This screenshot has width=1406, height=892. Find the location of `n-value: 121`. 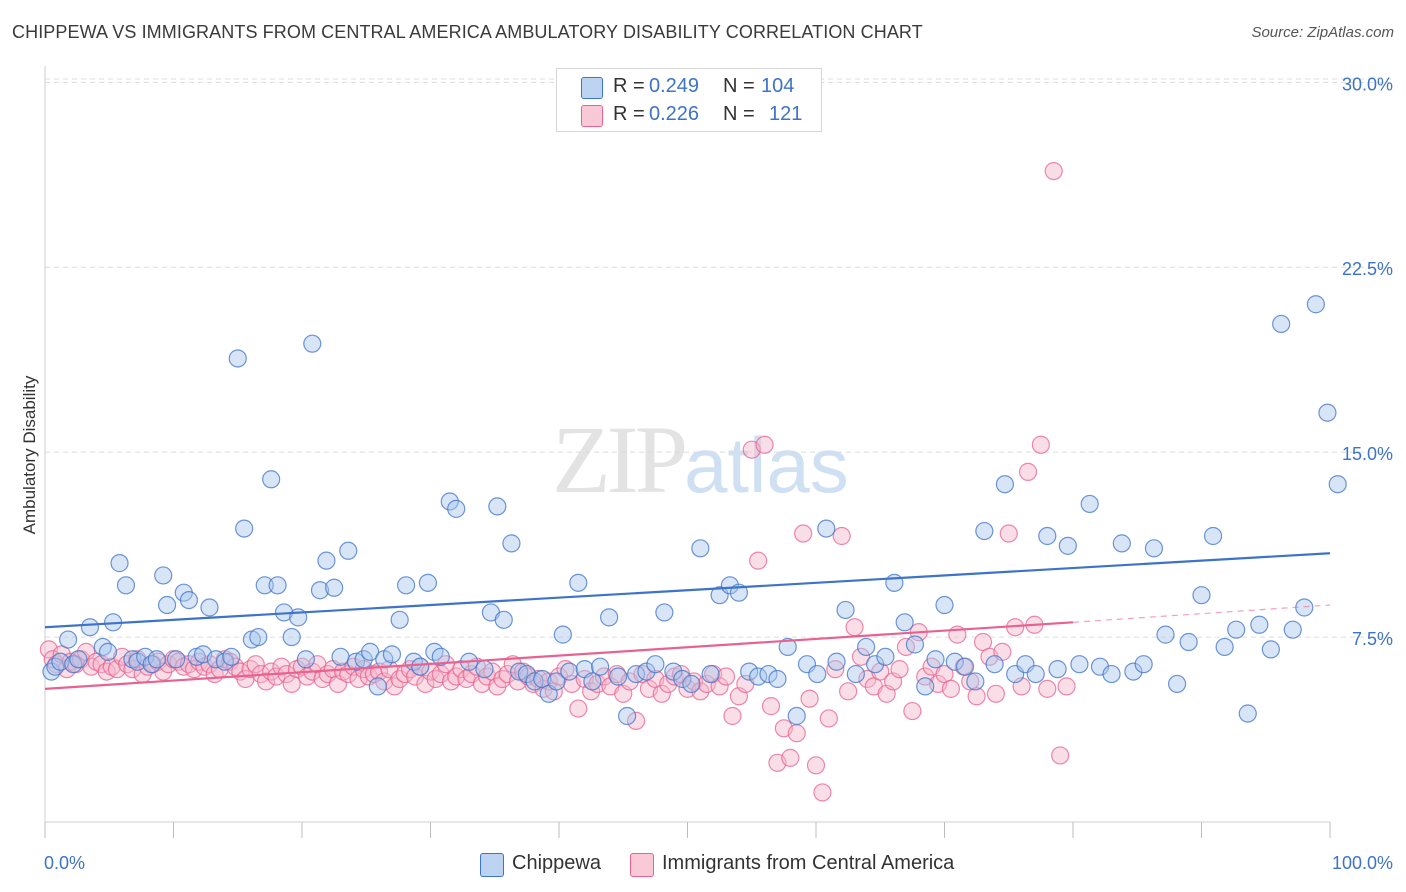

n-value: 121 is located at coordinates (786, 114).